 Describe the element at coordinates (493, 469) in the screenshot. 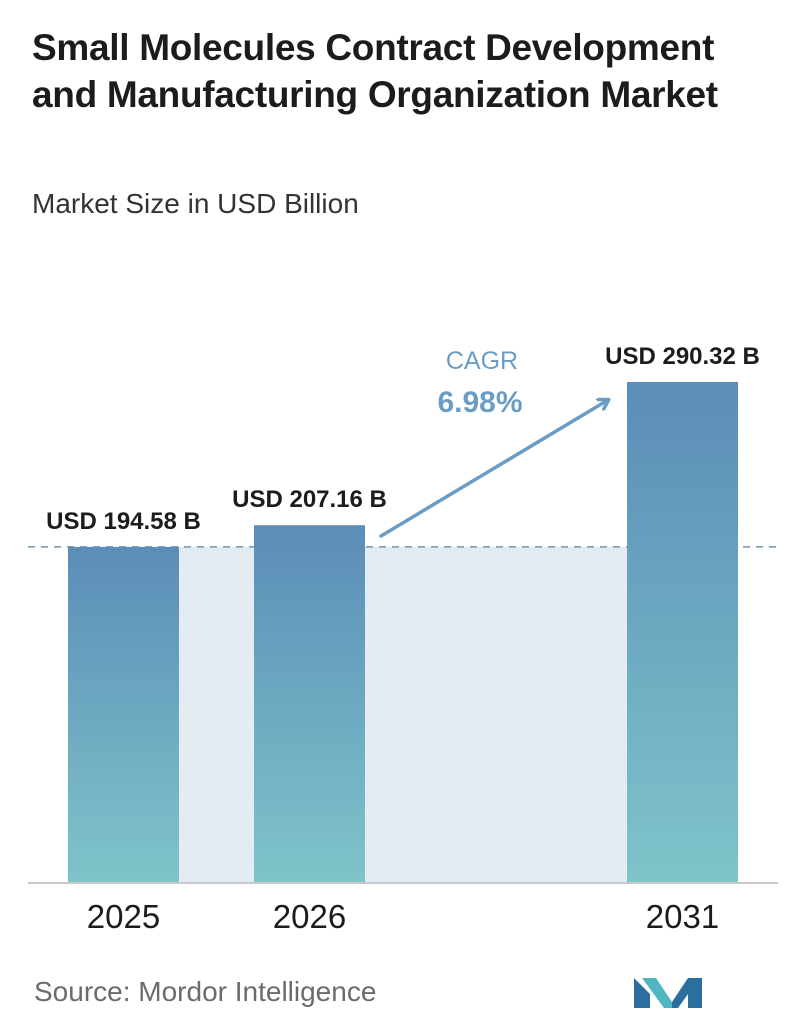

I see `cagr-arrow` at that location.